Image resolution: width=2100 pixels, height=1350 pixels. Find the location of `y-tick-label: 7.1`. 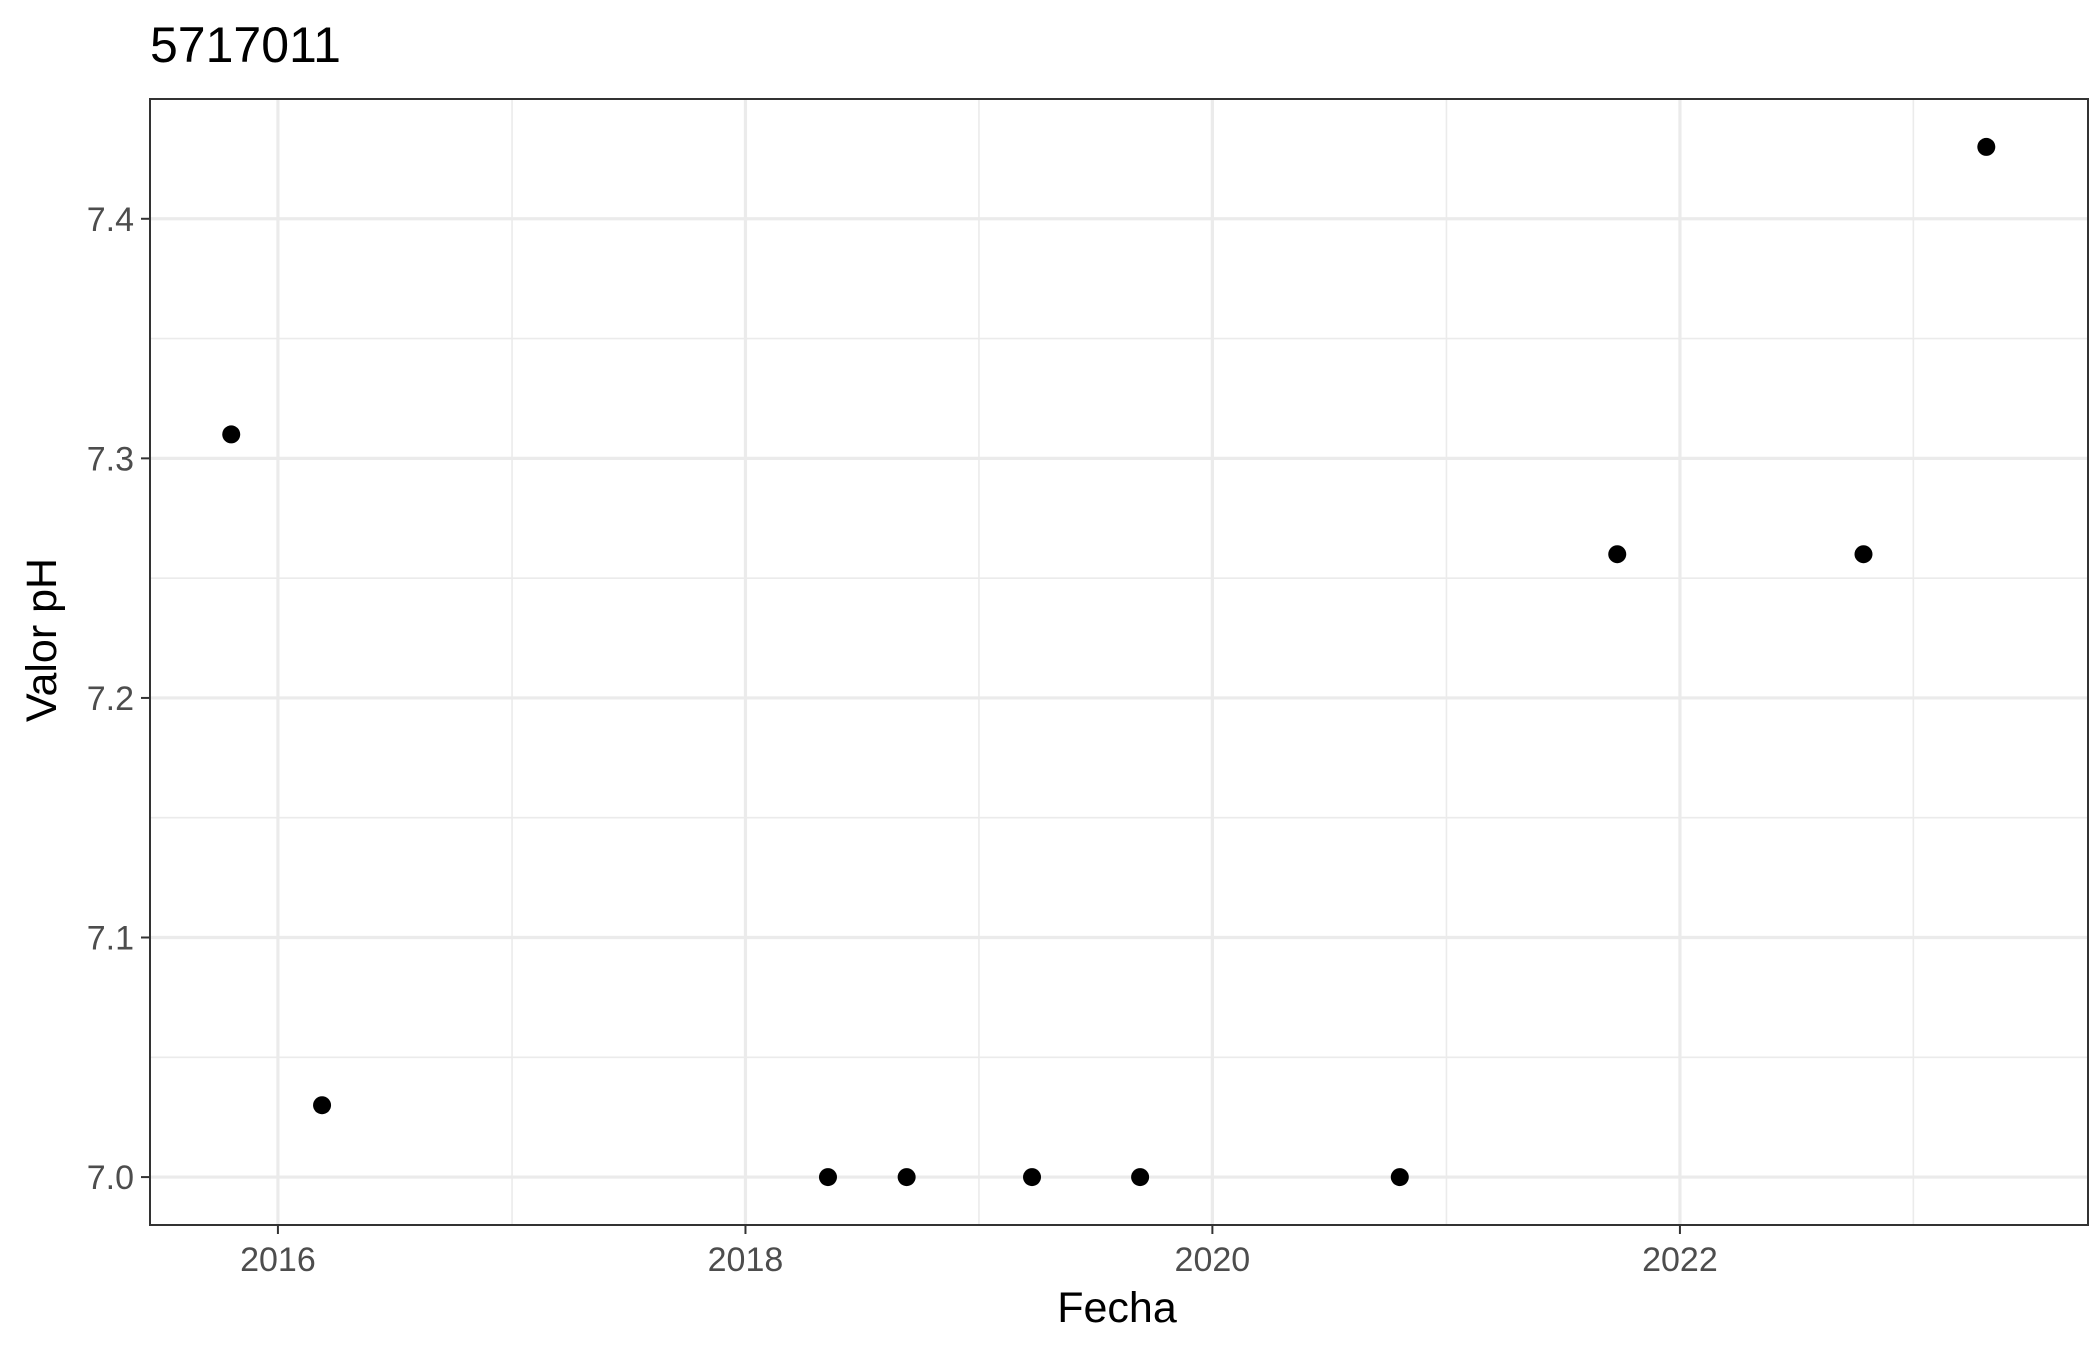

y-tick-label: 7.1 is located at coordinates (110, 939).